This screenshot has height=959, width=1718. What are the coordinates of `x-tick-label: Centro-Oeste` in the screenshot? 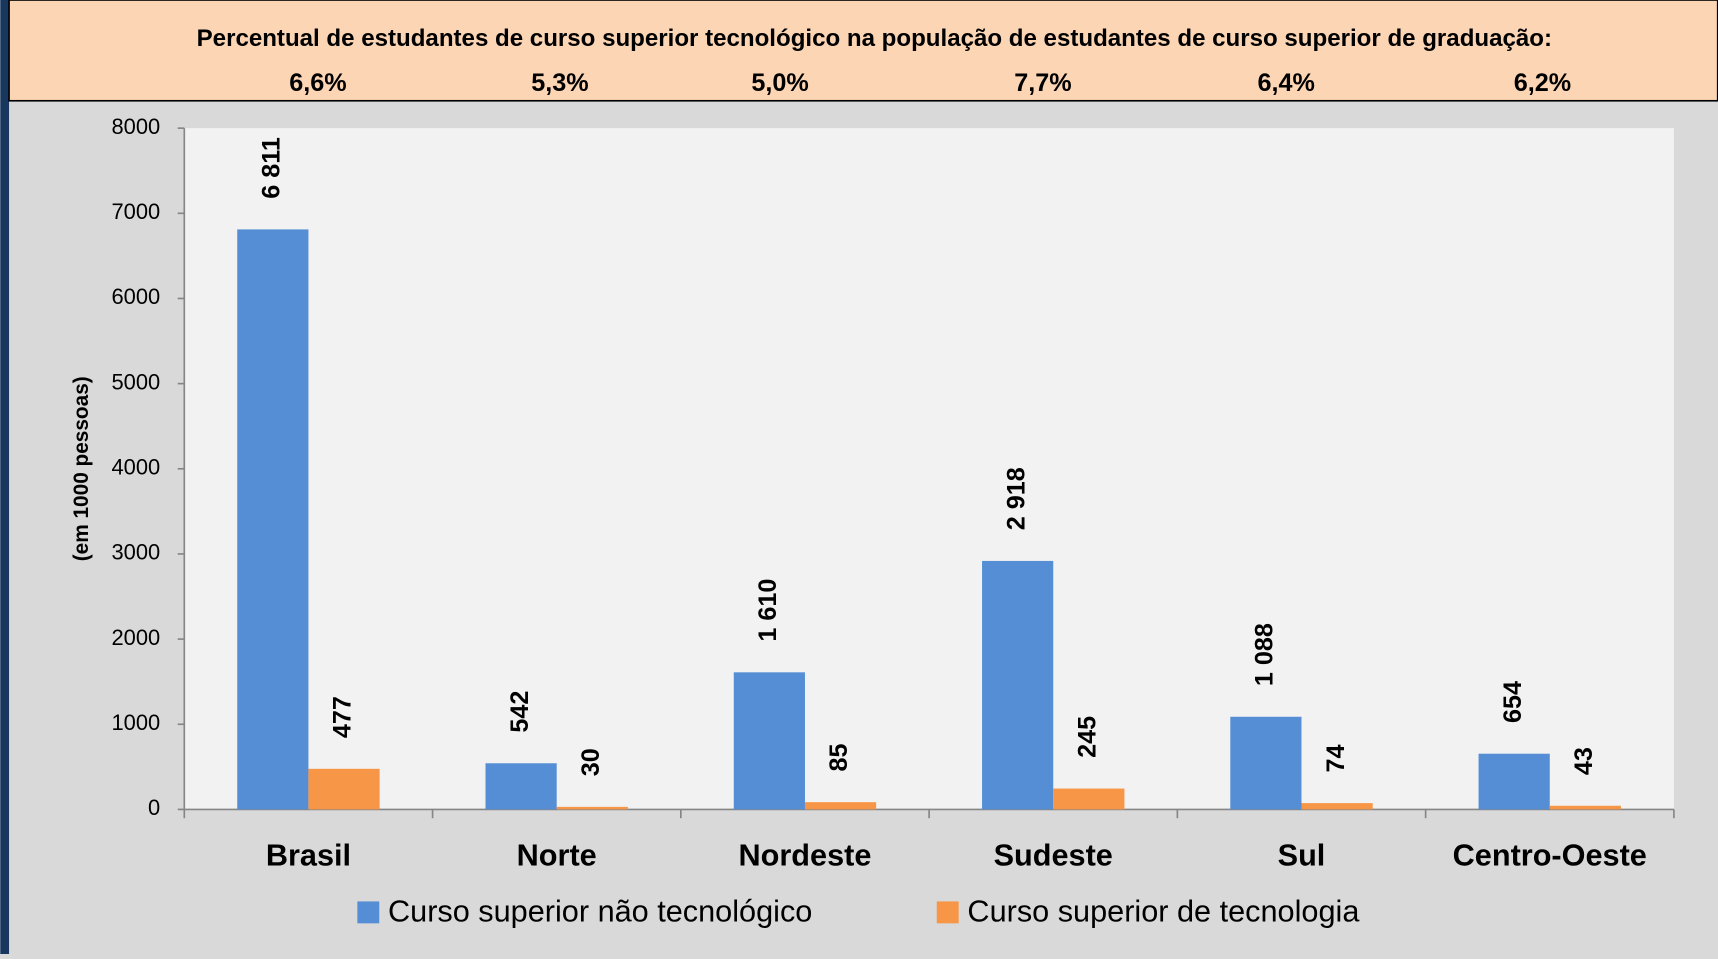 It's located at (1550, 856).